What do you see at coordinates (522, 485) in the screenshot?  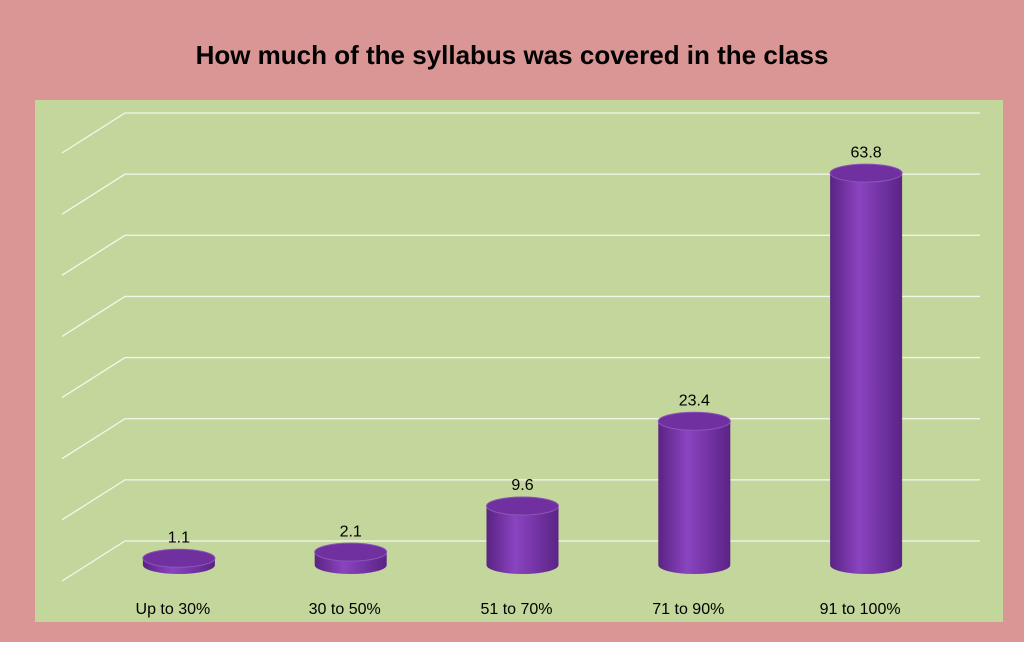 I see `data-label: 9.6` at bounding box center [522, 485].